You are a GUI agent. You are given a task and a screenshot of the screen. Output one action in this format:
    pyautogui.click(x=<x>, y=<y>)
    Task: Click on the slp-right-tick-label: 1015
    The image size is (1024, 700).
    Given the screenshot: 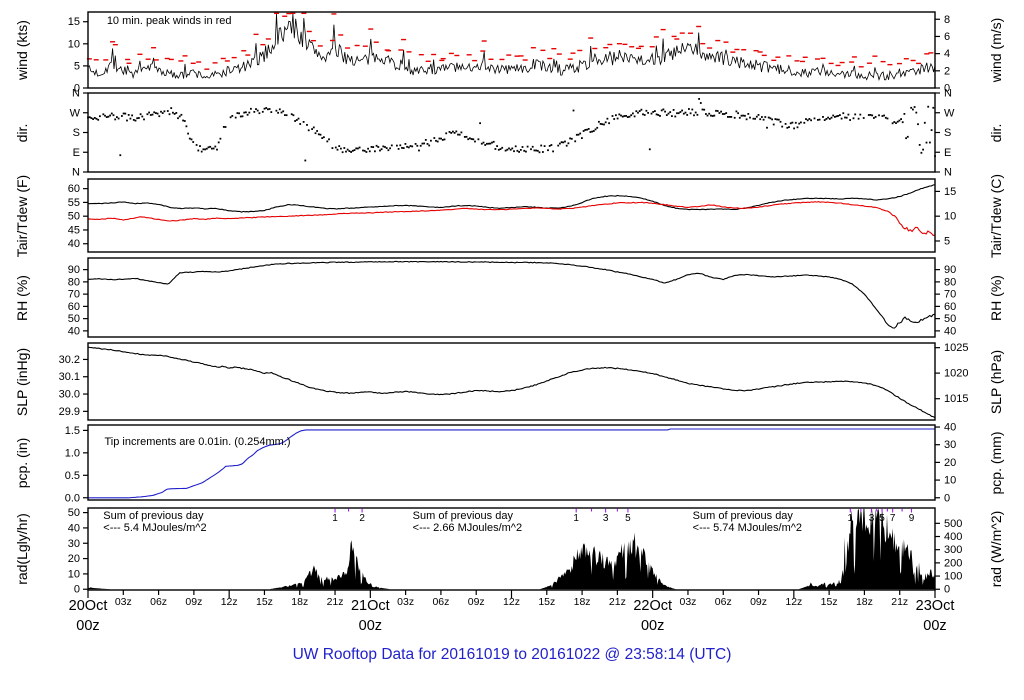 What is the action you would take?
    pyautogui.click(x=956, y=399)
    